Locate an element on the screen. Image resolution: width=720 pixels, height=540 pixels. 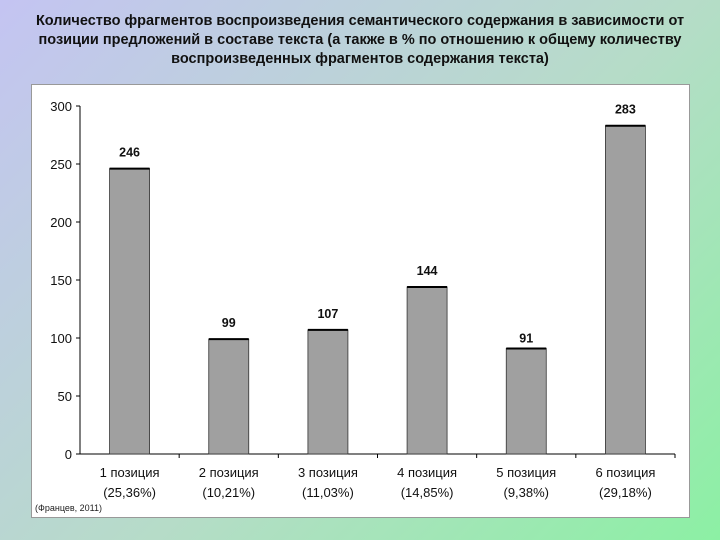
x-percent-label: (10,21%) is located at coordinates (228, 492).